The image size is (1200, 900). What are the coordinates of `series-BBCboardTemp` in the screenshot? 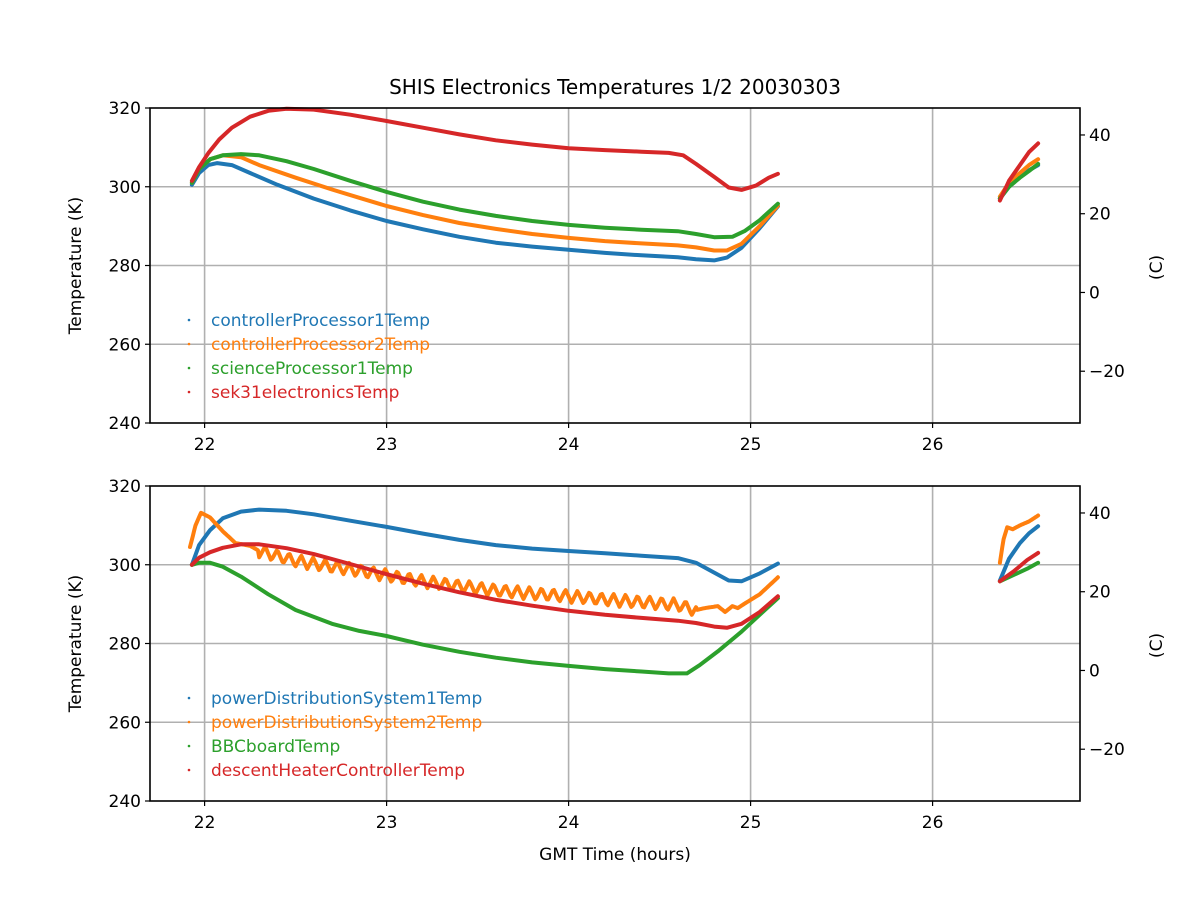 It's located at (615, 618).